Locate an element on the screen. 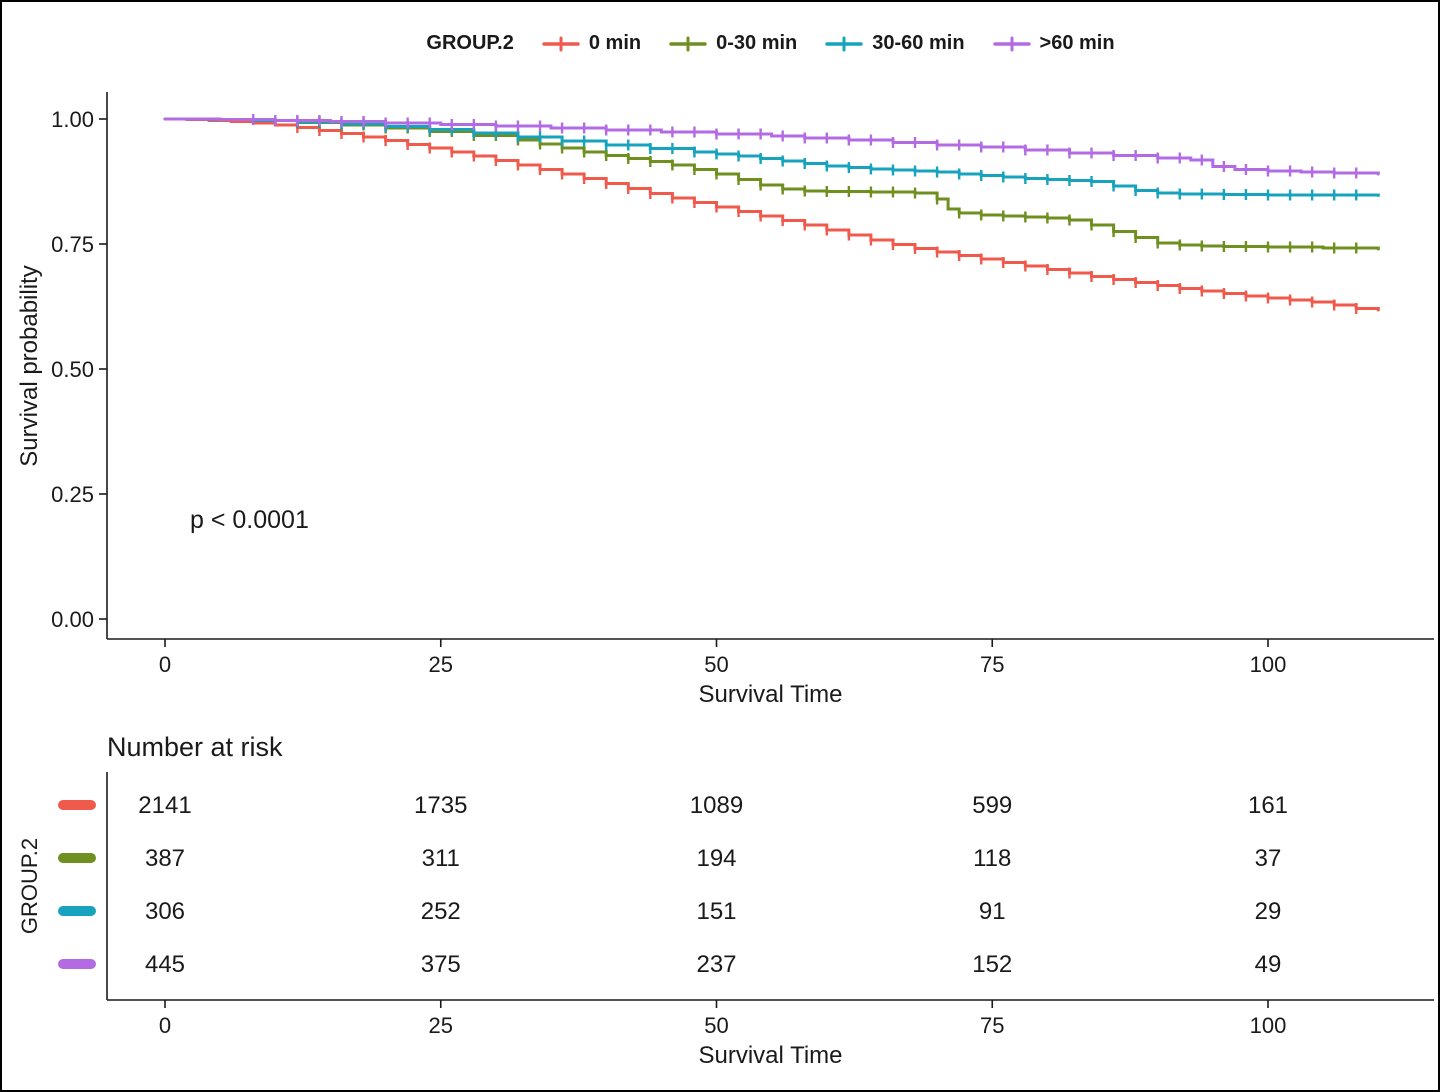 The image size is (1440, 1092). legend-item-label: 0-30 min is located at coordinates (757, 43).